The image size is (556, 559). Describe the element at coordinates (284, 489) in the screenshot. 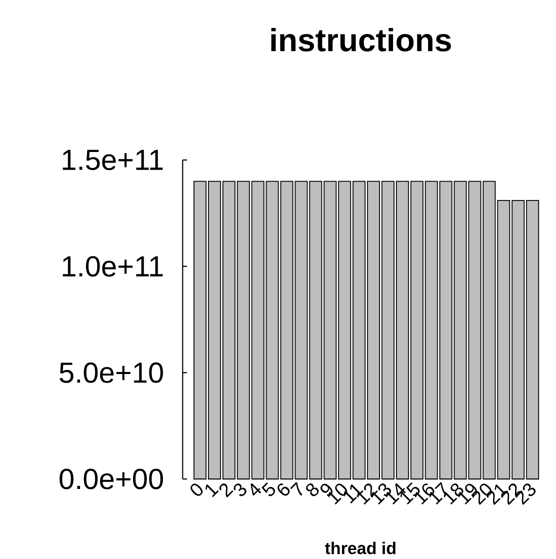

I see `x-tick-label: 6` at that location.